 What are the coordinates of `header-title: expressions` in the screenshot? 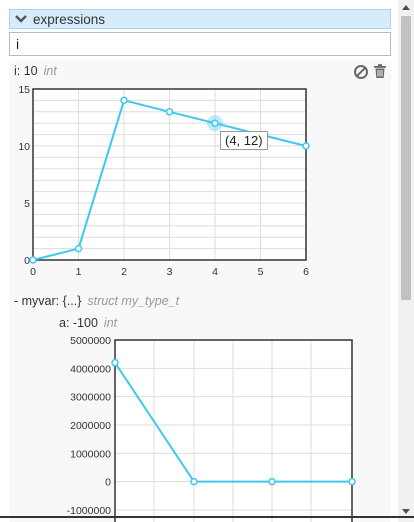 It's located at (69, 19).